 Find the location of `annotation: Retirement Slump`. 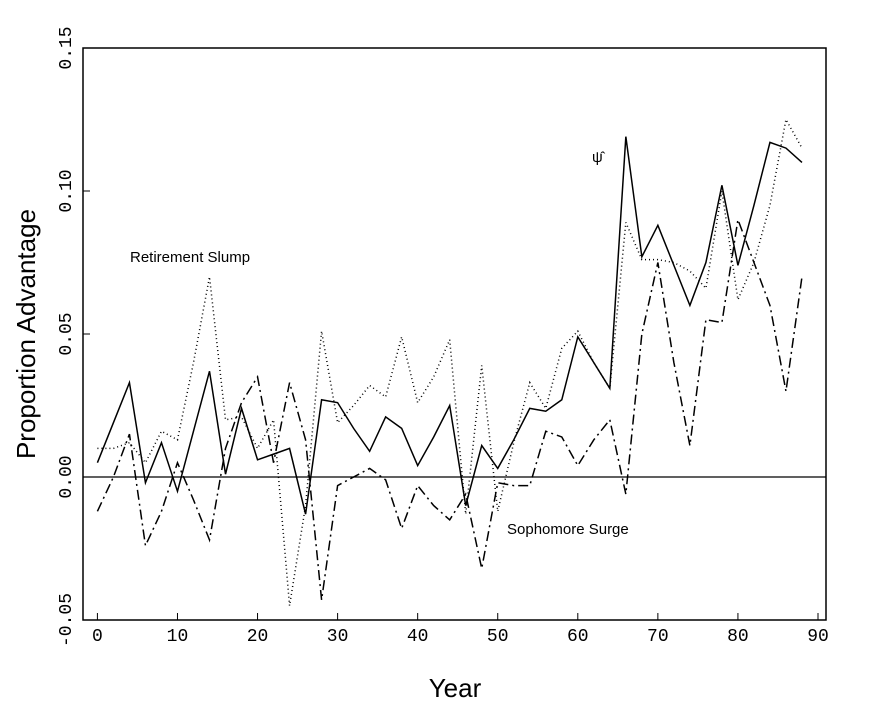

annotation: Retirement Slump is located at coordinates (190, 257).